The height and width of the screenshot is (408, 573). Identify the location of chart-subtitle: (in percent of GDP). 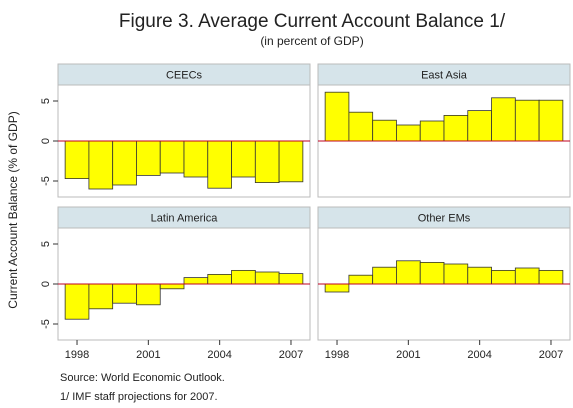
(311, 41).